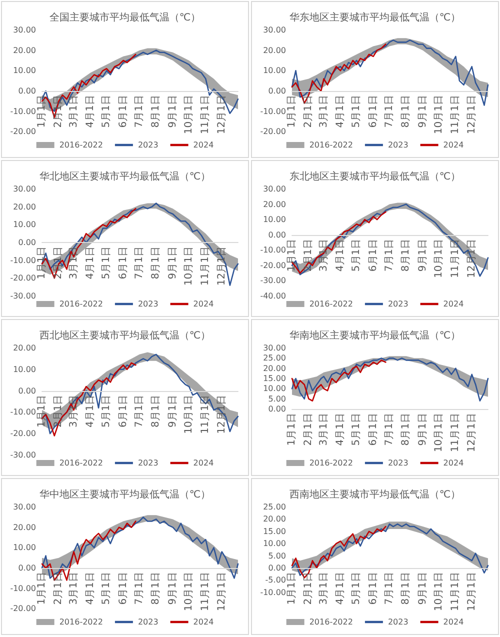  Describe the element at coordinates (375, 176) in the screenshot. I see `chart-title: 东北地区主要城市平均最低气温（℃）` at that location.